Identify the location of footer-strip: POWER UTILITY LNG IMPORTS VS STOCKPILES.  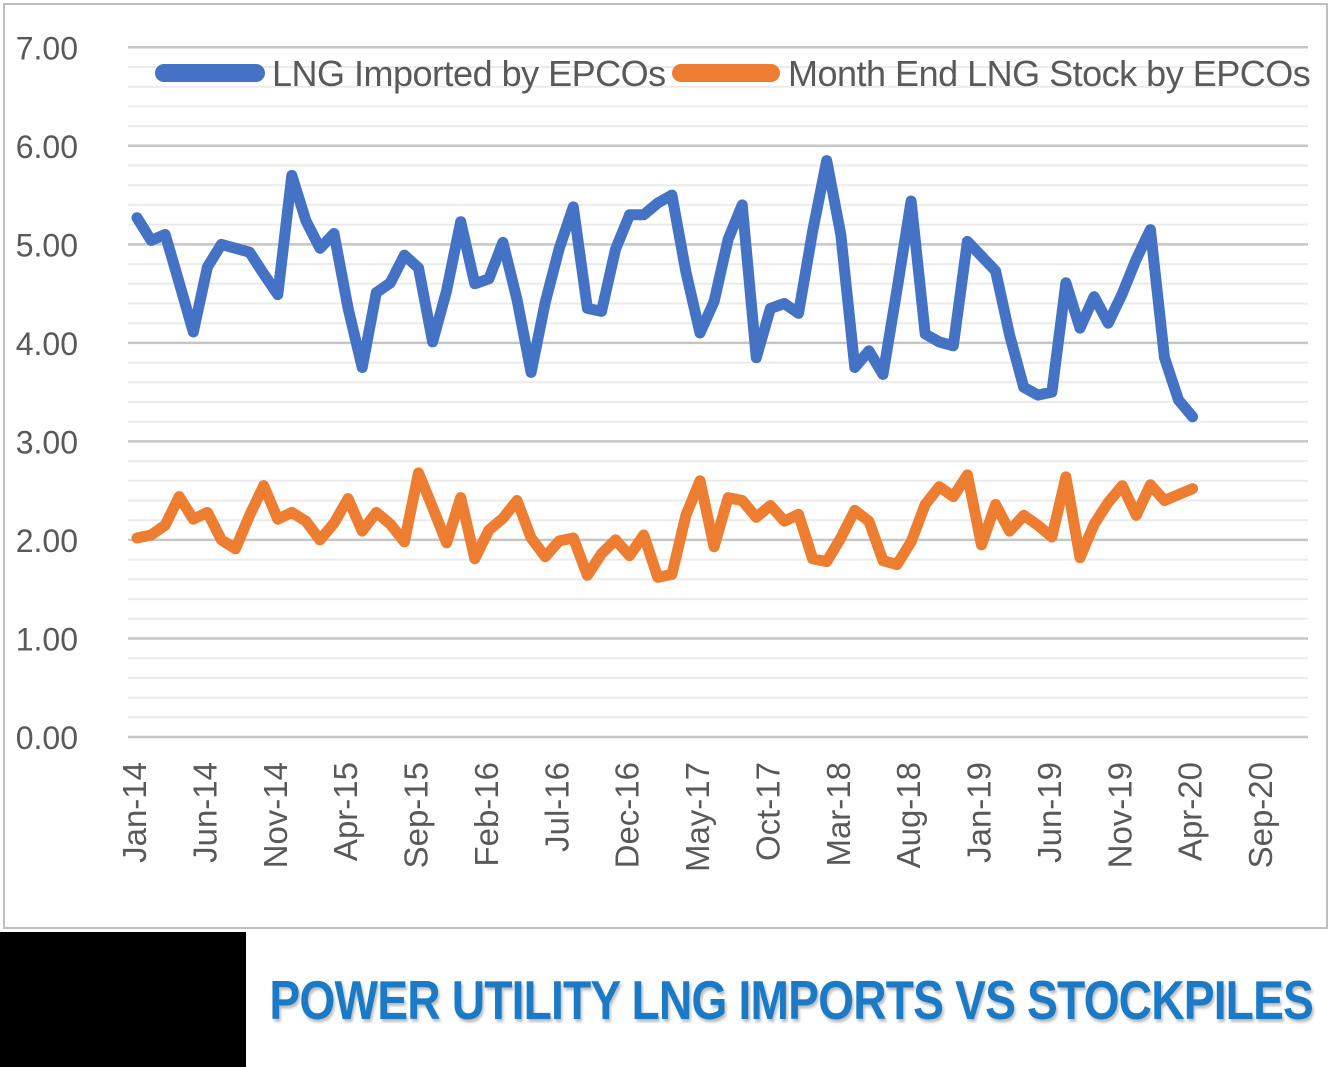
(668, 999).